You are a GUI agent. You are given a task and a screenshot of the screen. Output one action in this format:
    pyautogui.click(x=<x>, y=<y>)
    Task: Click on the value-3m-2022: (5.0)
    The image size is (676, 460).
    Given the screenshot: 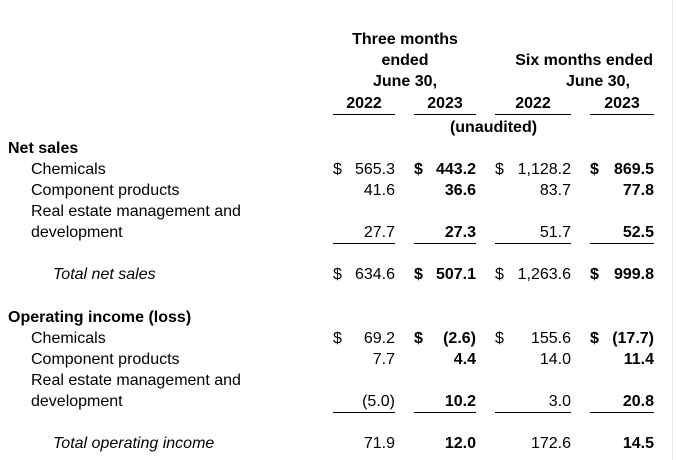 What is the action you would take?
    pyautogui.click(x=378, y=401)
    